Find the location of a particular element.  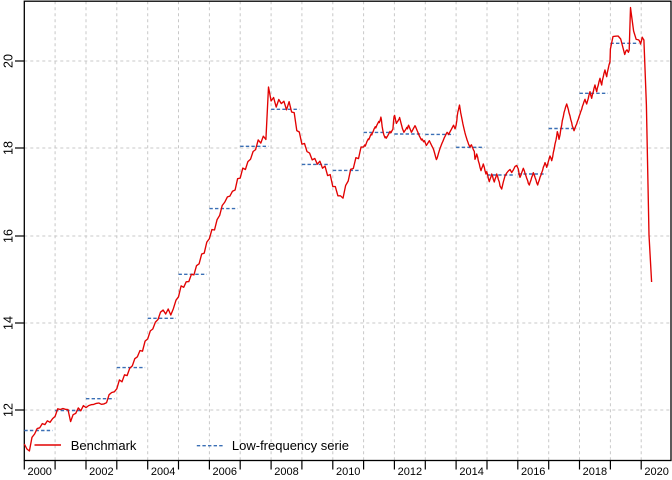

svg-text: 2008 is located at coordinates (286, 472).